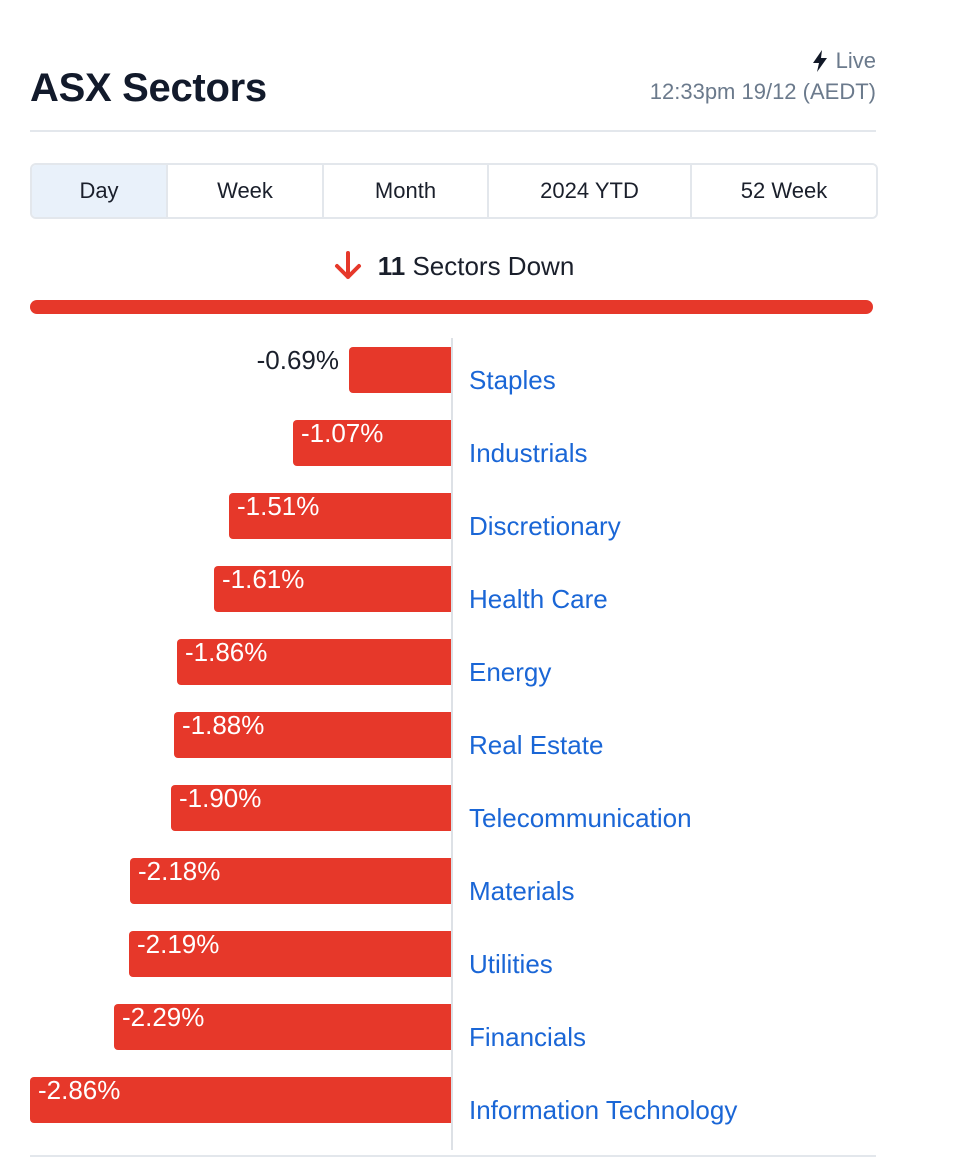 The height and width of the screenshot is (1158, 966). What do you see at coordinates (297, 360) in the screenshot?
I see `value-label: -0.69%` at bounding box center [297, 360].